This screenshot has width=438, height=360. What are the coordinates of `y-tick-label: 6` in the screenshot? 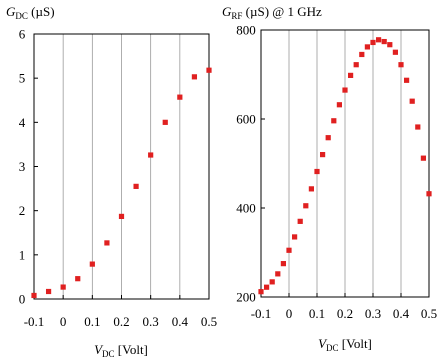 It's located at (22, 34).